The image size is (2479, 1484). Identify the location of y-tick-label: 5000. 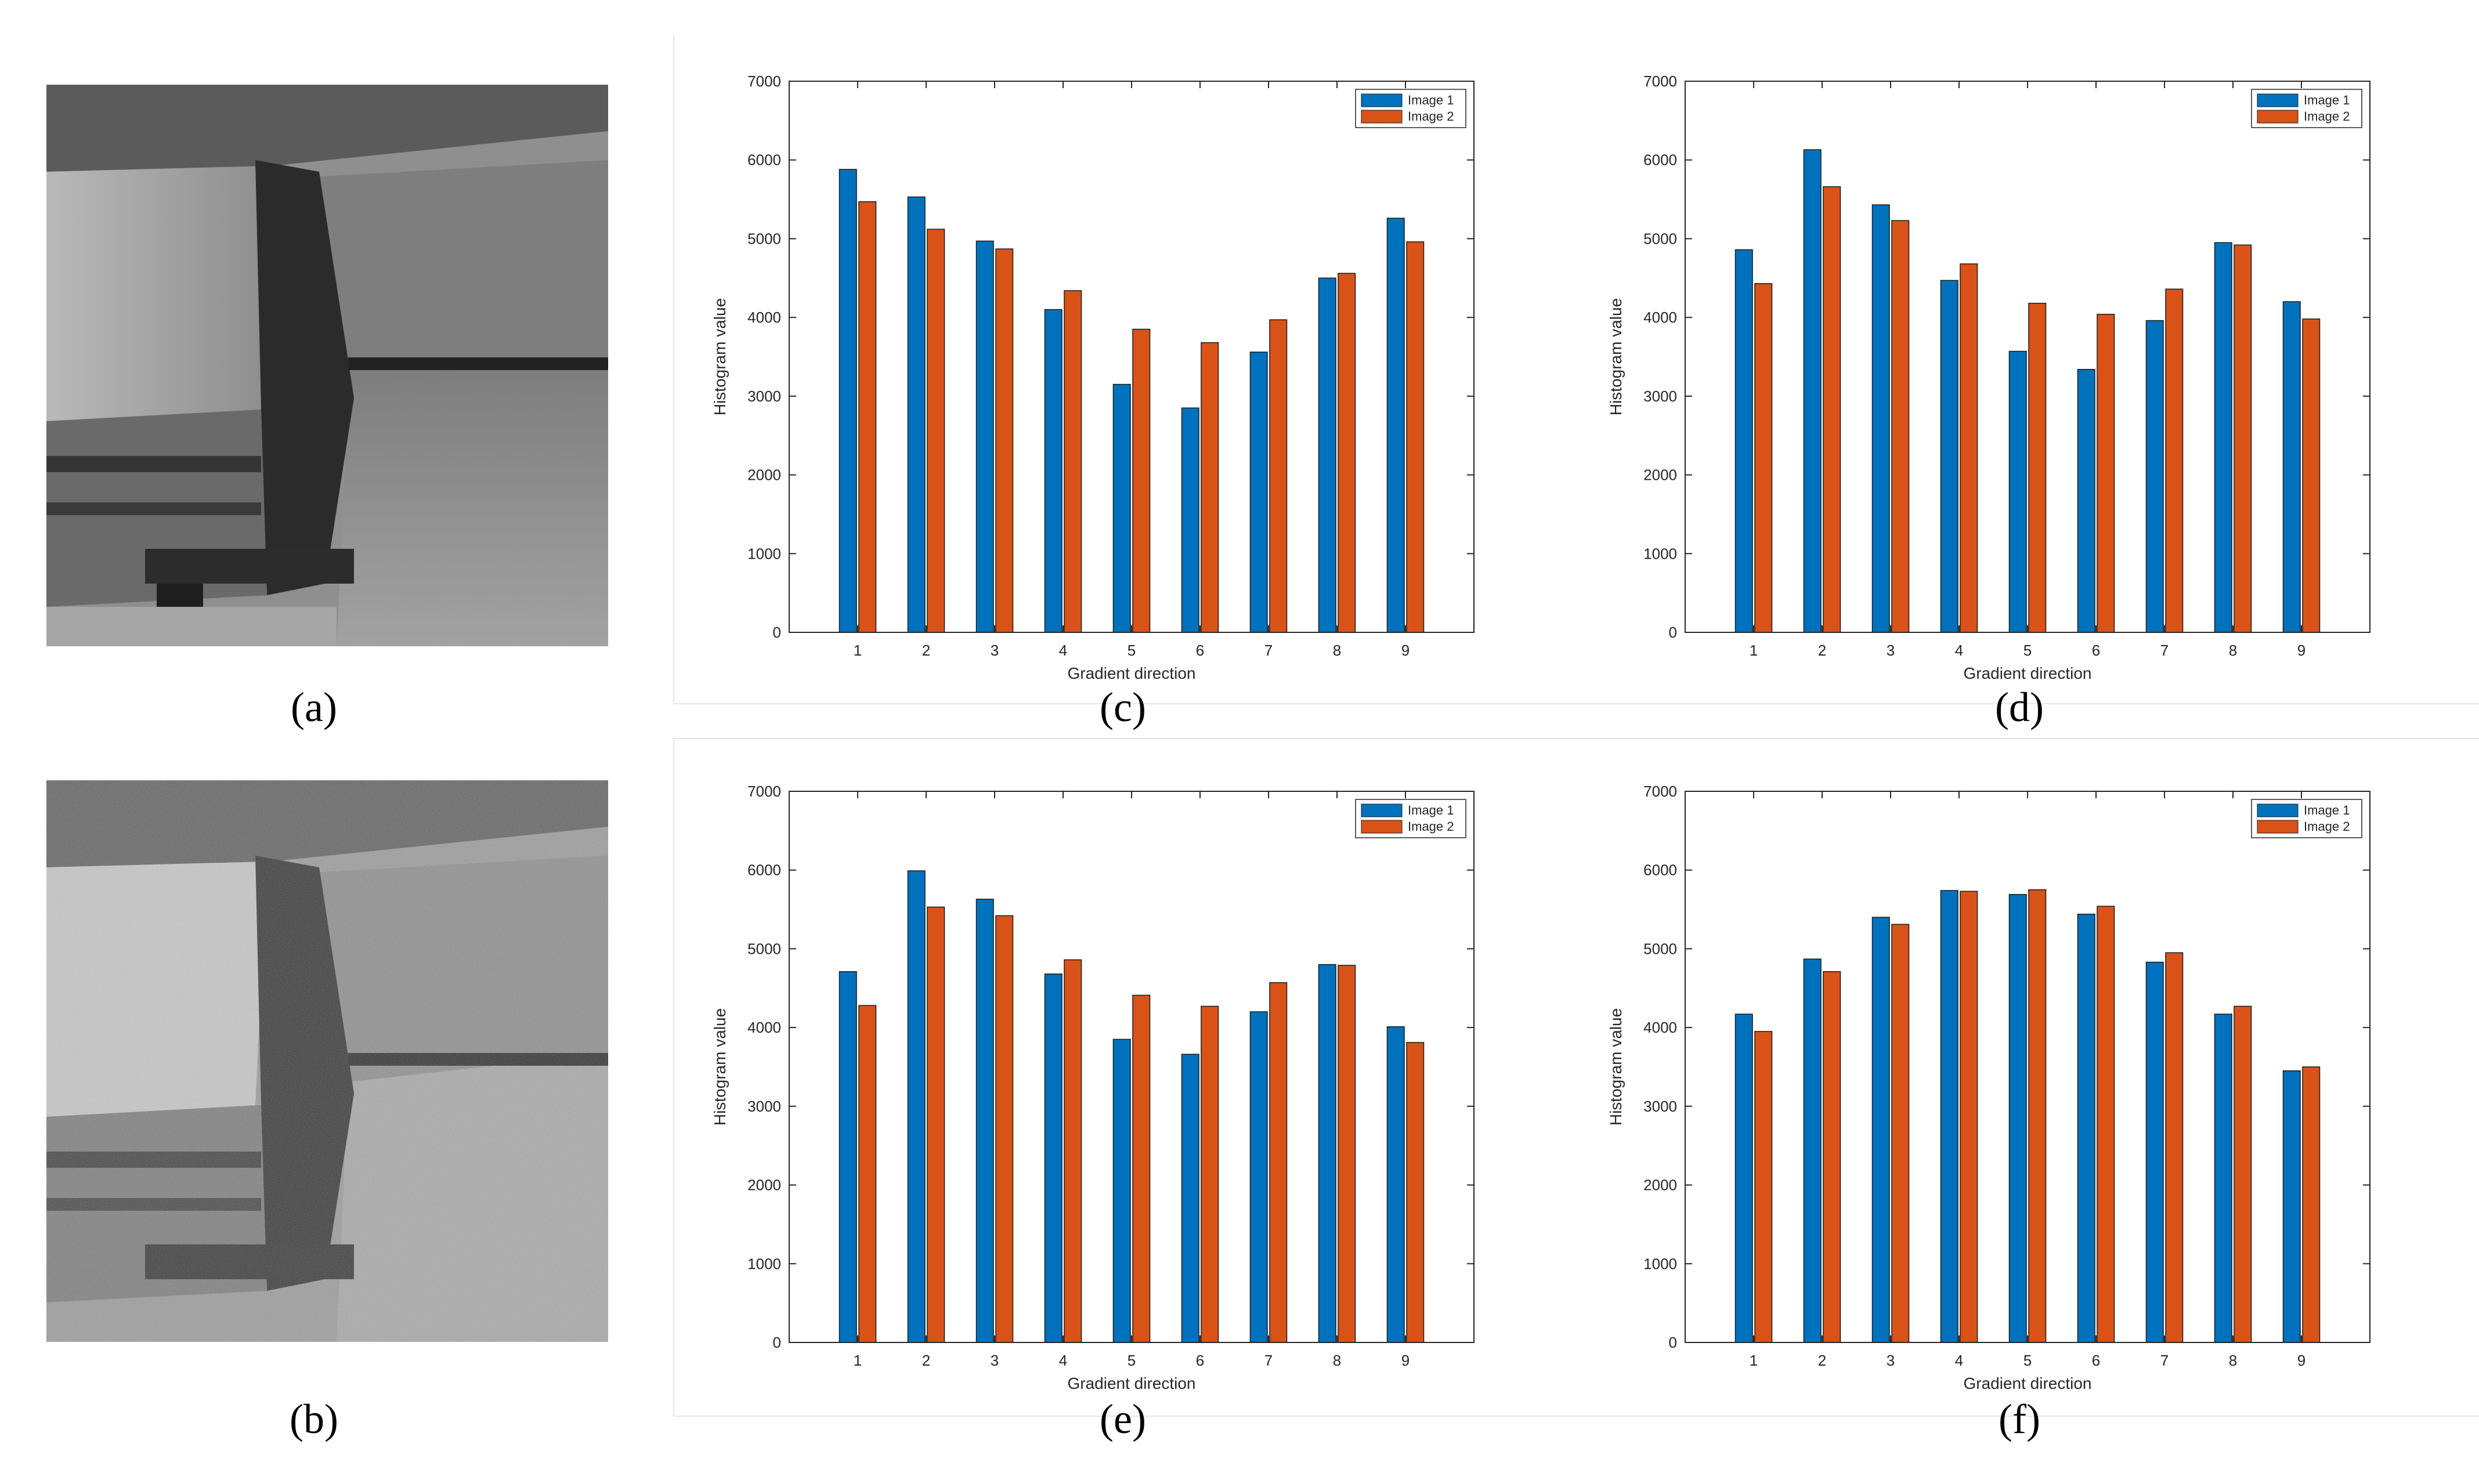
(1660, 949).